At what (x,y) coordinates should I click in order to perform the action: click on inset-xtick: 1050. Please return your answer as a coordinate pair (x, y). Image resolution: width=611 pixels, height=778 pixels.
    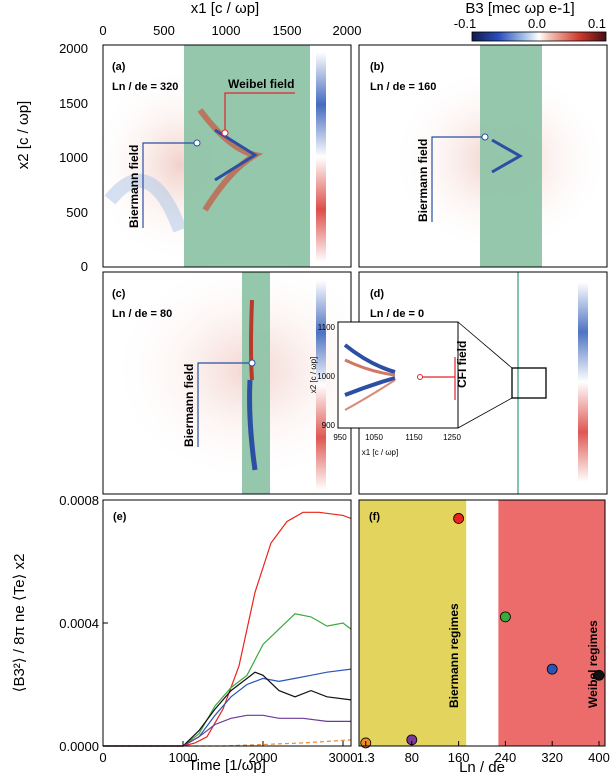
    Looking at the image, I should click on (374, 437).